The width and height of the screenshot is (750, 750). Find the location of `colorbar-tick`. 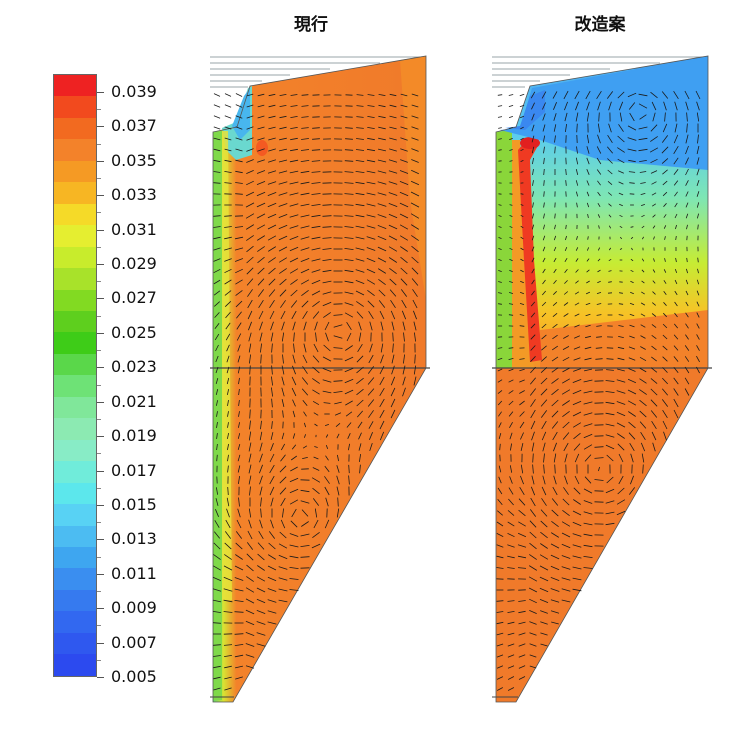

colorbar-tick is located at coordinates (100, 609).